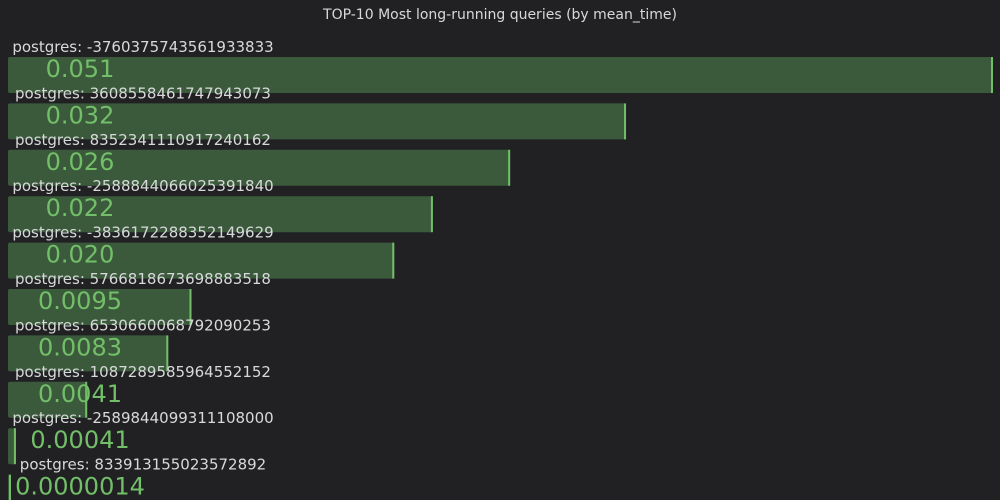  I want to click on bar-value-label: 0.026, so click(80, 162).